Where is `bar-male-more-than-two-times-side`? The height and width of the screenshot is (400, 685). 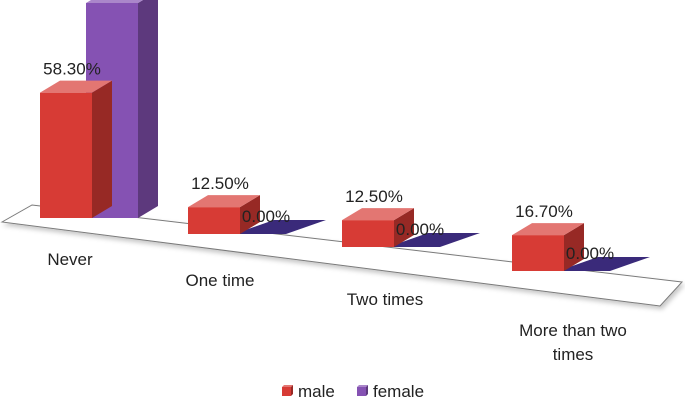
bar-male-more-than-two-times-side is located at coordinates (574, 247).